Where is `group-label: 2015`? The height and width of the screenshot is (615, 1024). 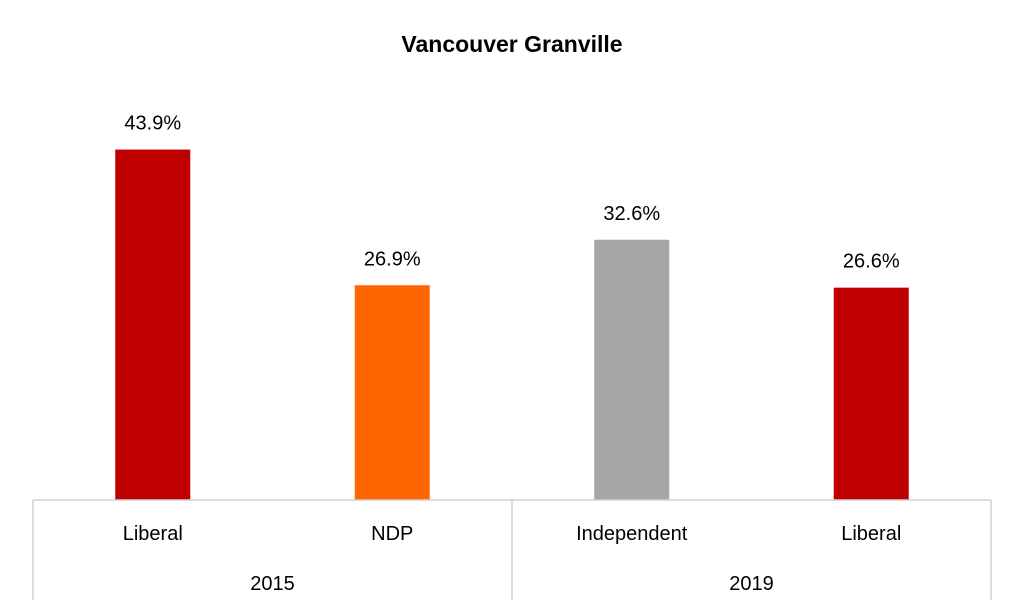
group-label: 2015 is located at coordinates (272, 584).